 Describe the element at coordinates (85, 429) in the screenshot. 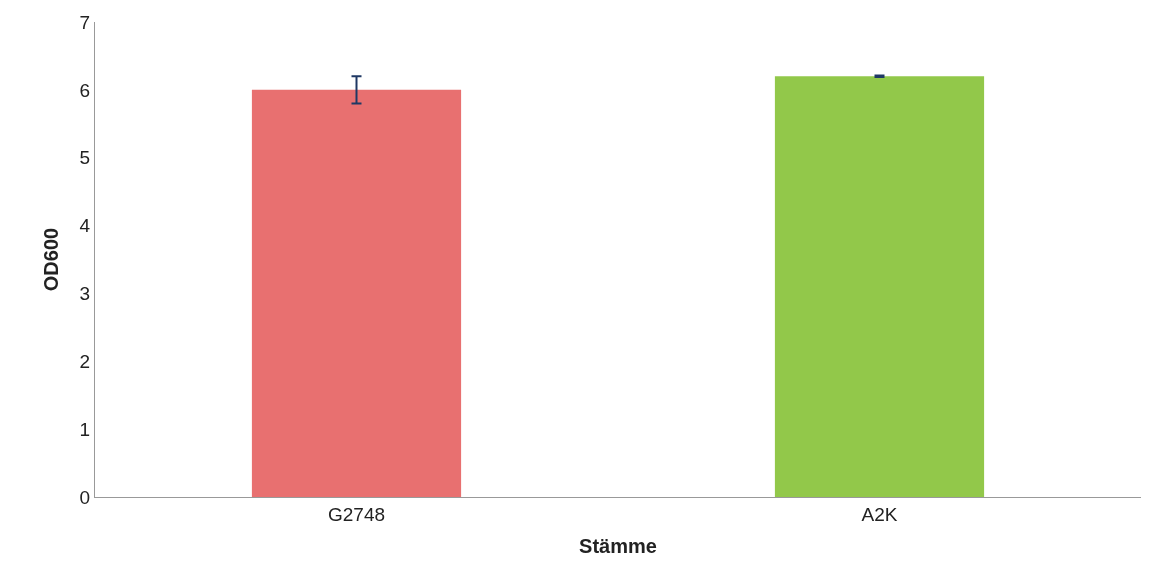

I see `y-tick-label: 1` at that location.